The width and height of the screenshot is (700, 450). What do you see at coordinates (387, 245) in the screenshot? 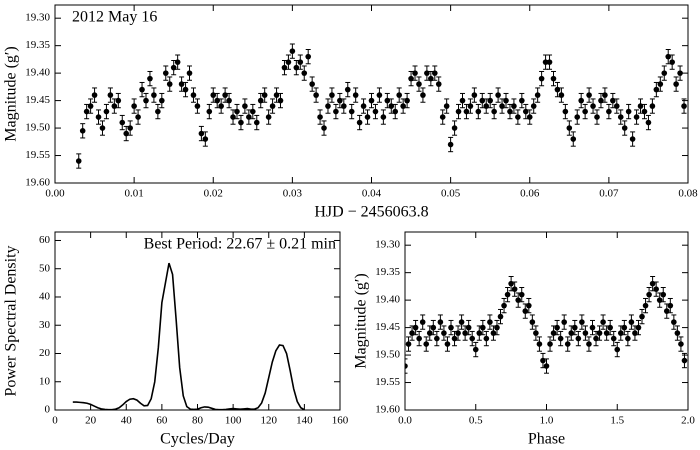
I see `y-tick-label: 19.30` at bounding box center [387, 245].